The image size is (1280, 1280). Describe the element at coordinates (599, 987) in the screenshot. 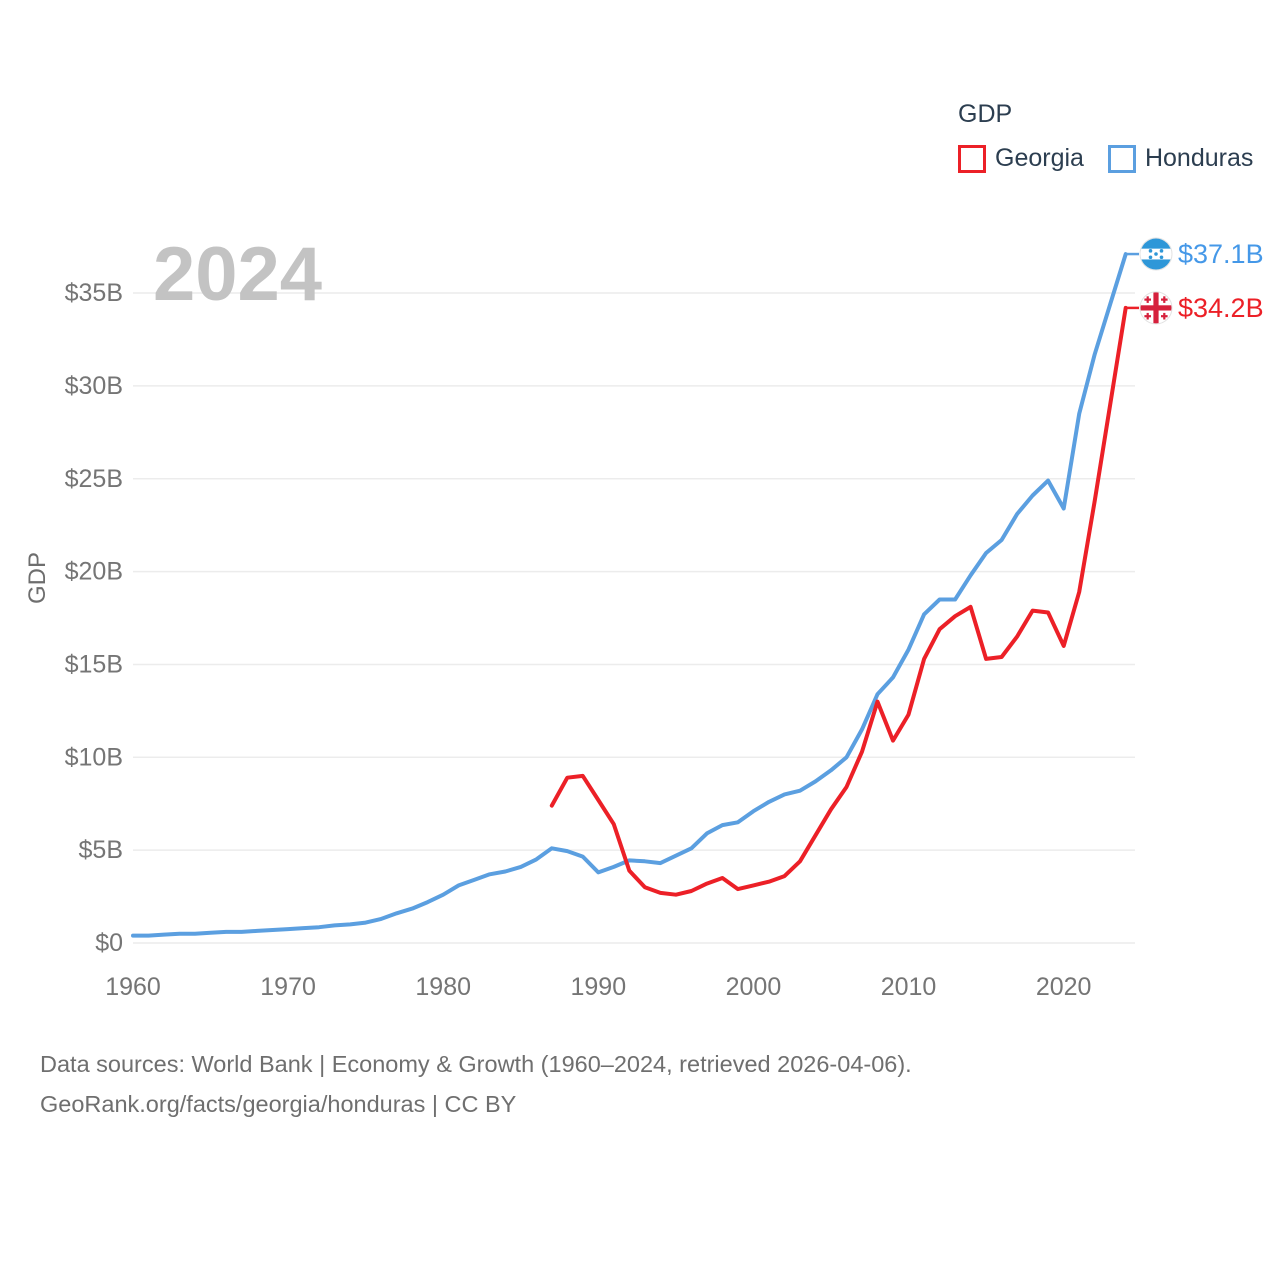

I see `x-tick-label: 1990` at that location.